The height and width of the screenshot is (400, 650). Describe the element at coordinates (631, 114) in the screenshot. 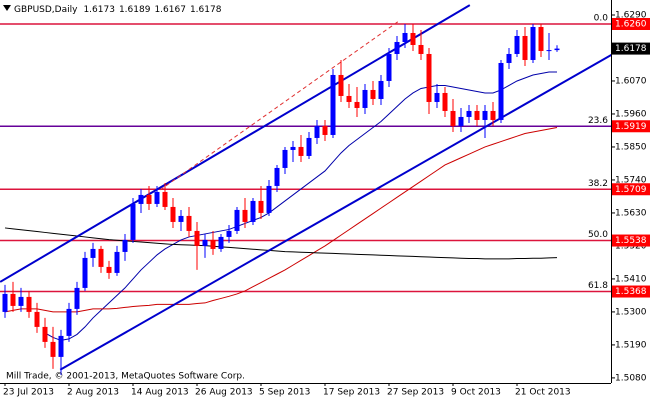

I see `y-tick-label: 1.5960` at that location.